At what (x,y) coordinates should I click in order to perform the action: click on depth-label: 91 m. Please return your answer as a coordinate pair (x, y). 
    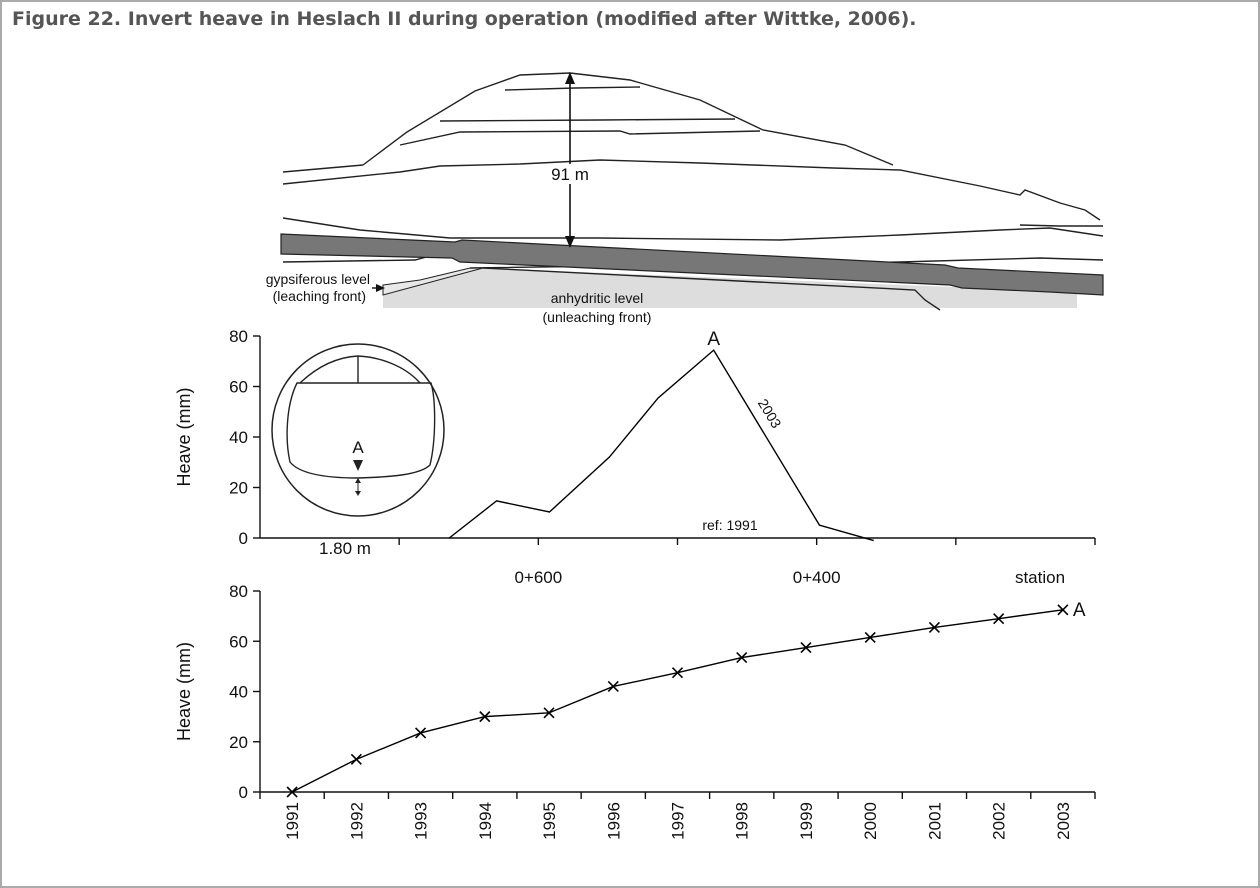
    Looking at the image, I should click on (570, 174).